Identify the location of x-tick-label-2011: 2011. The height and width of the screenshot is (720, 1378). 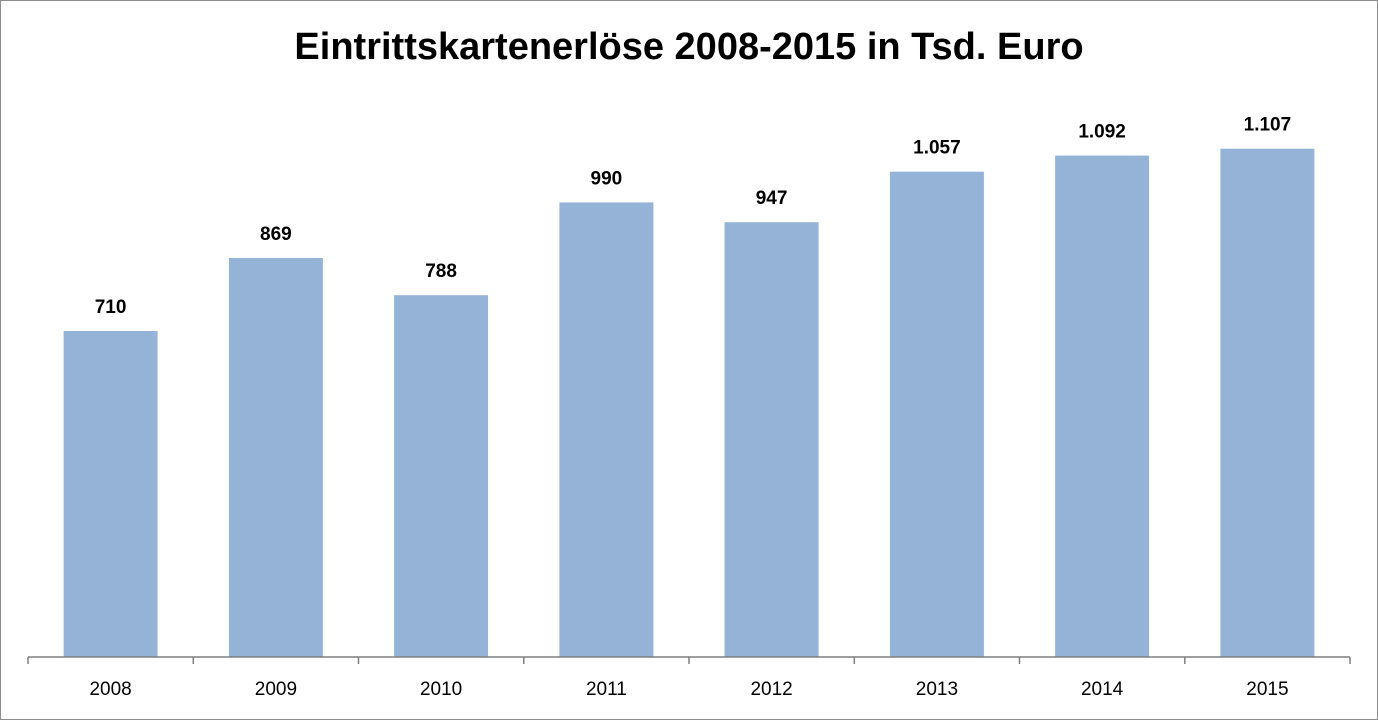
(606, 689).